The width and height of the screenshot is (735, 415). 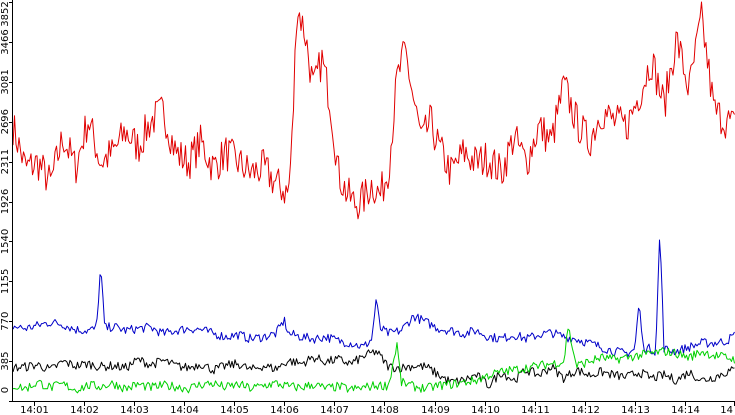 What do you see at coordinates (84, 410) in the screenshot?
I see `x-tick-label: 14:02` at bounding box center [84, 410].